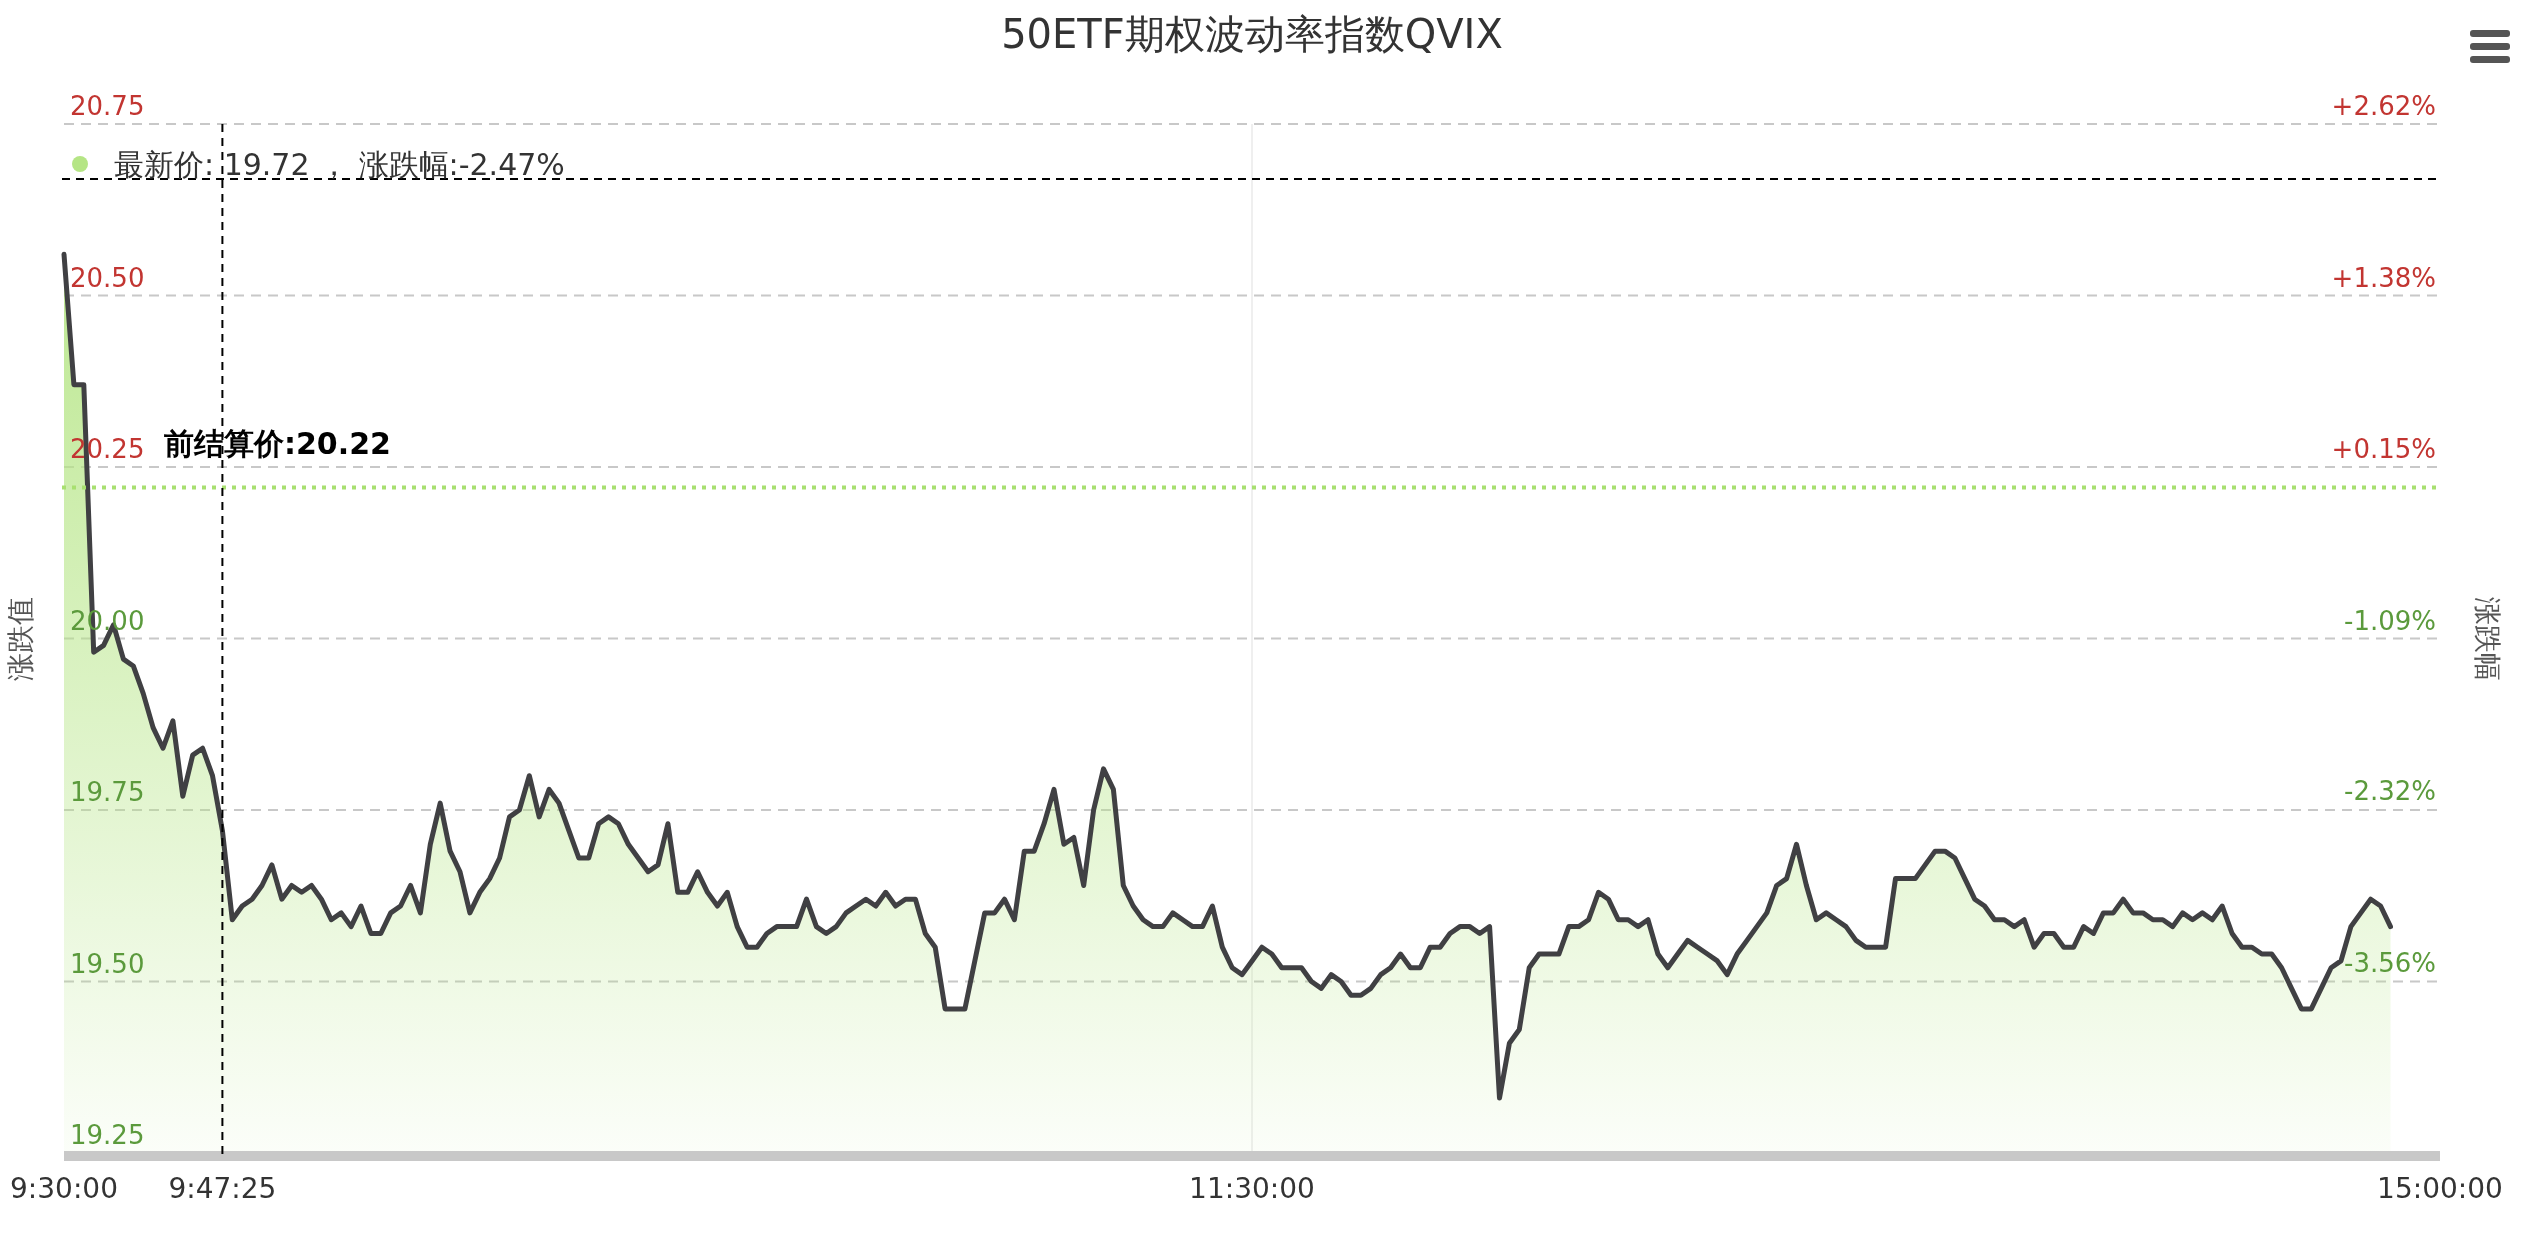 The image size is (2524, 1242). I want to click on y2-tick-label: -2.32%, so click(2390, 791).